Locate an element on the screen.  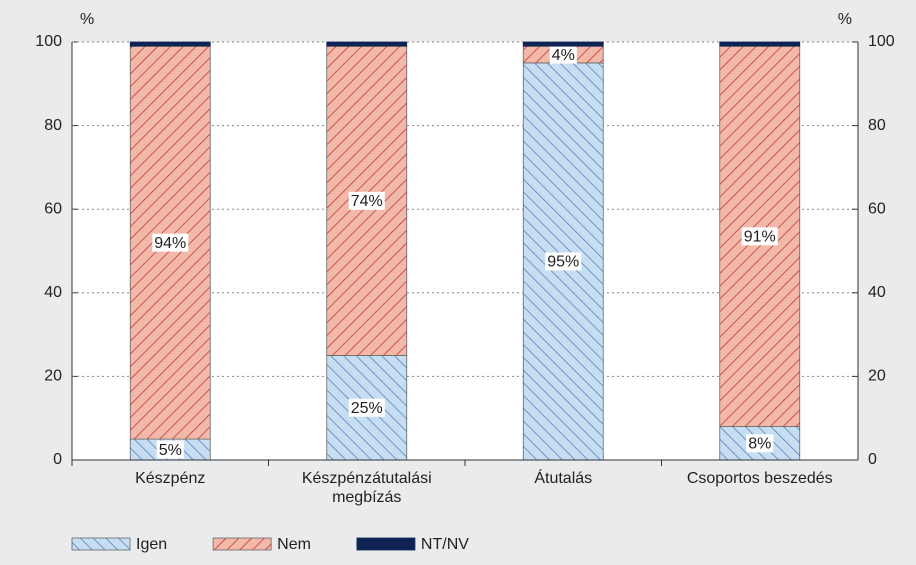
y-tick-label: 0 is located at coordinates (57, 459).